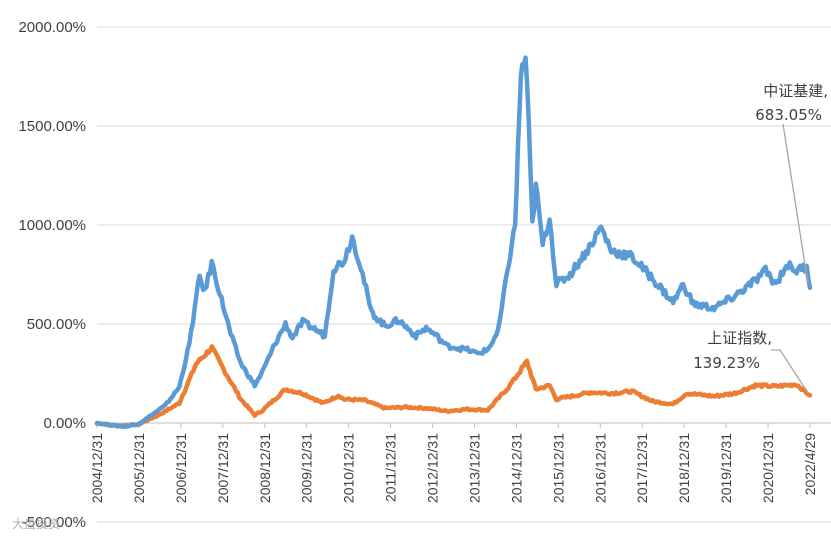 The width and height of the screenshot is (831, 542). What do you see at coordinates (726, 468) in the screenshot?
I see `x-tick-label: 2019/12/31` at bounding box center [726, 468].